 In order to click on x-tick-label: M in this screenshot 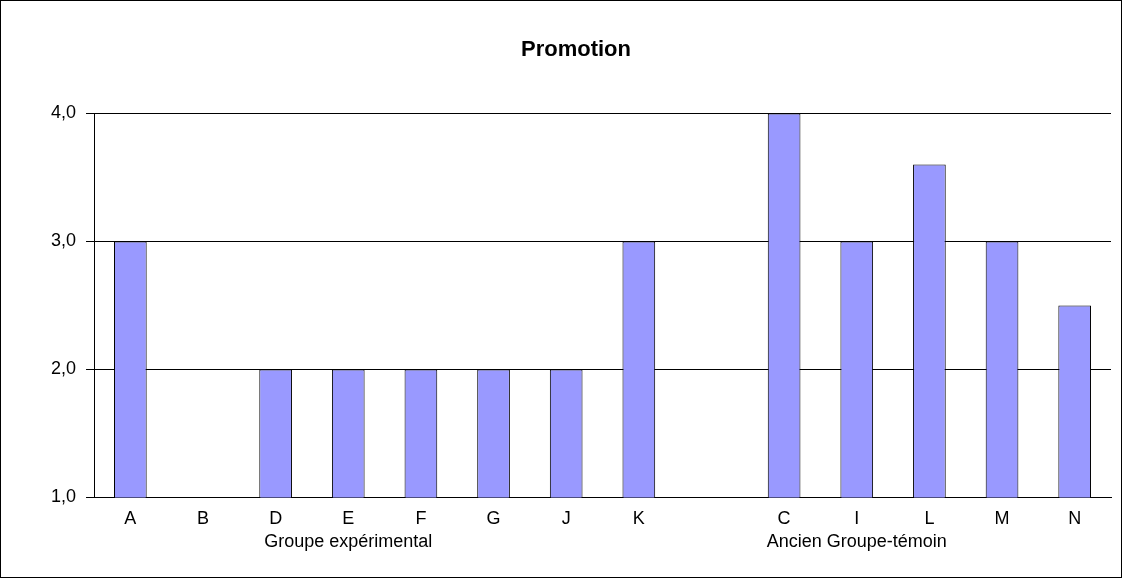, I will do `click(1002, 518)`.